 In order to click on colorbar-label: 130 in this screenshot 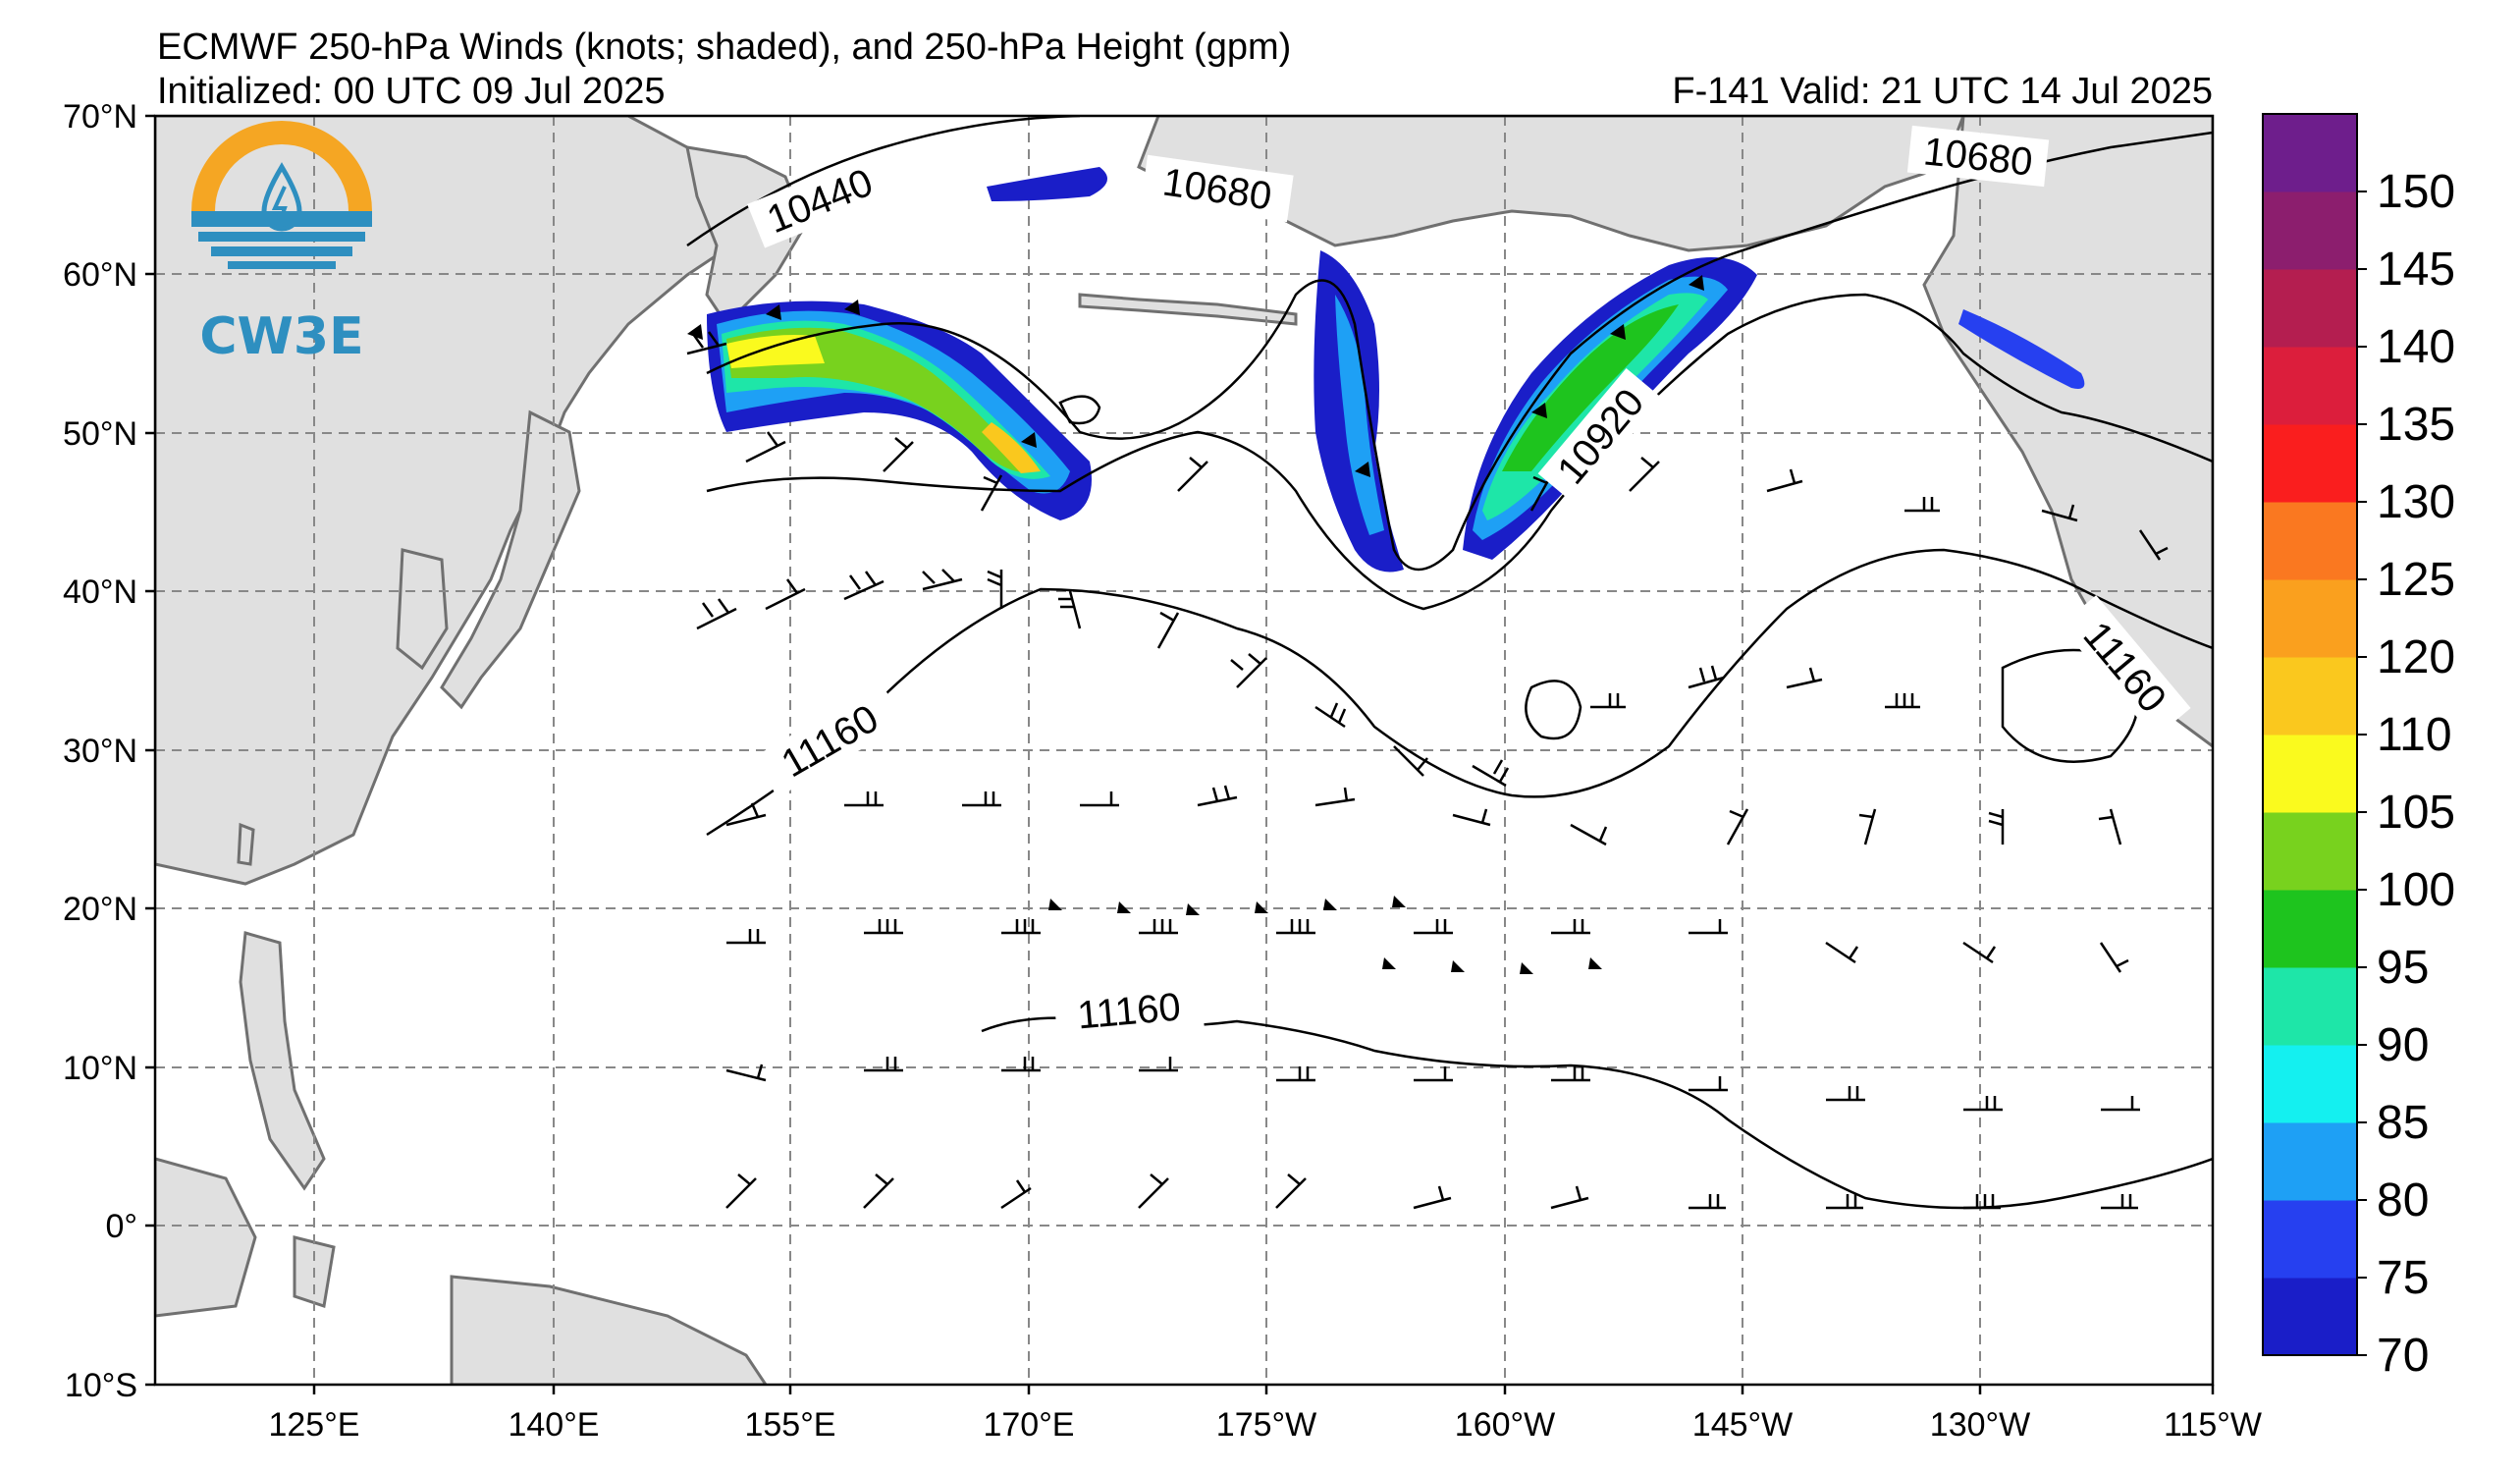, I will do `click(2416, 502)`.